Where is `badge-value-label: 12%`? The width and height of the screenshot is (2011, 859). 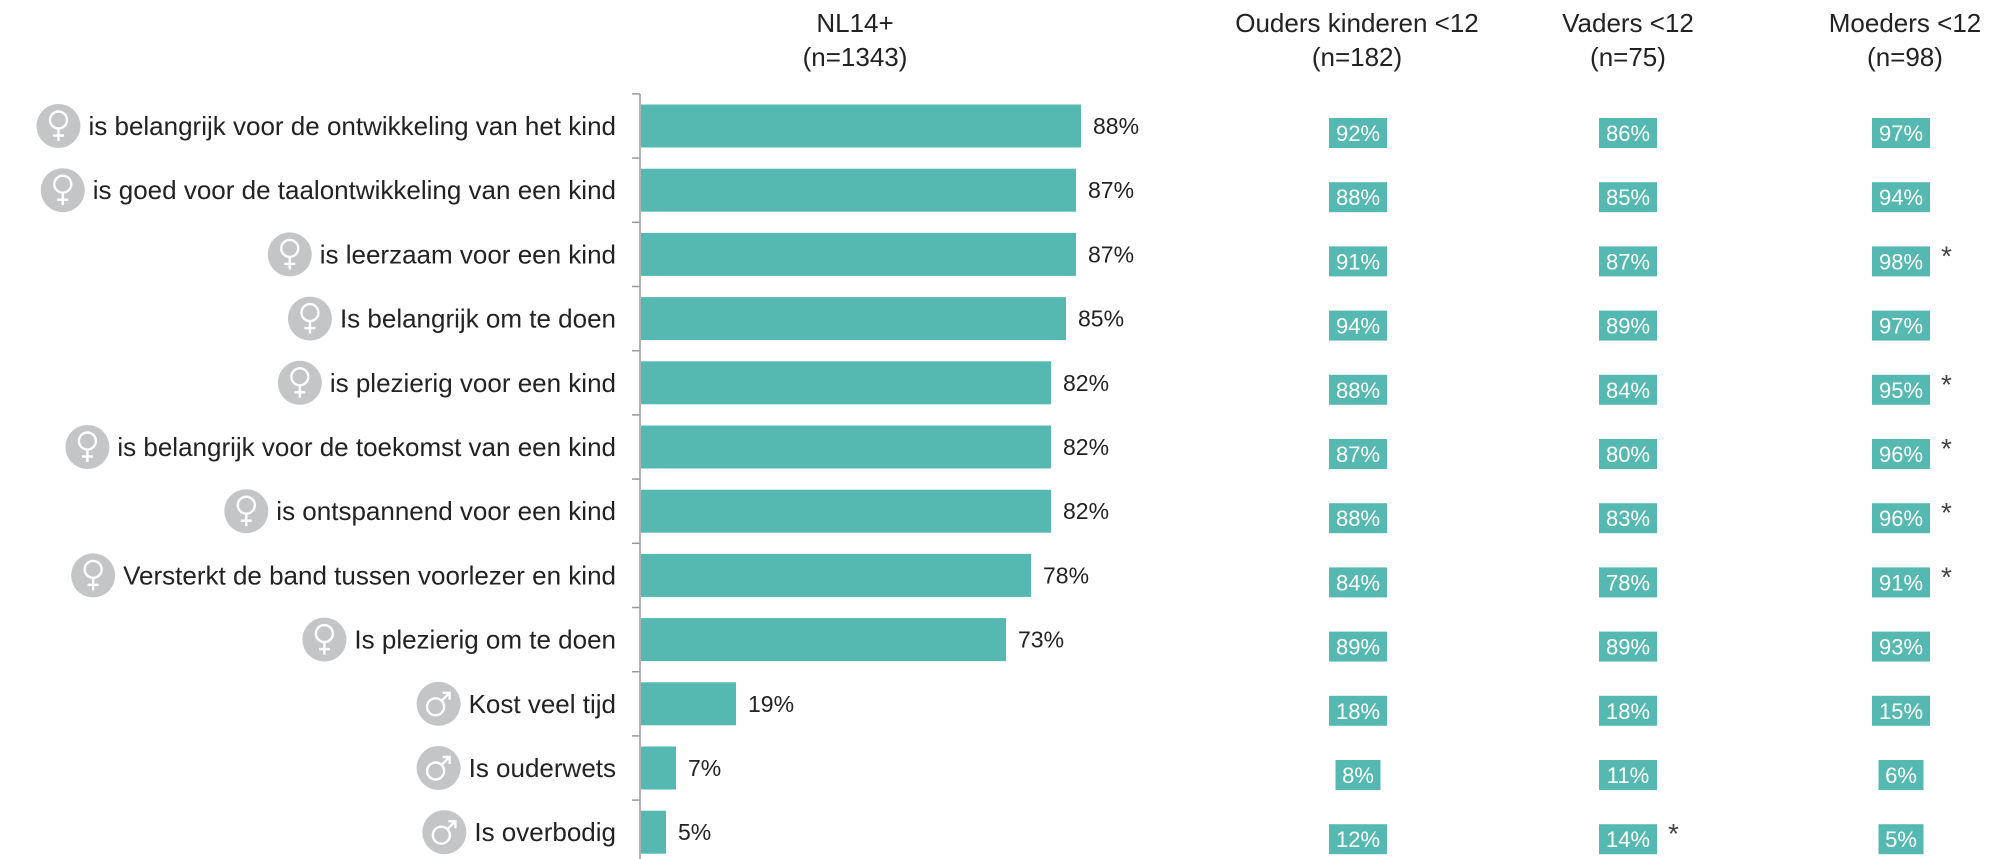
badge-value-label: 12% is located at coordinates (1358, 839).